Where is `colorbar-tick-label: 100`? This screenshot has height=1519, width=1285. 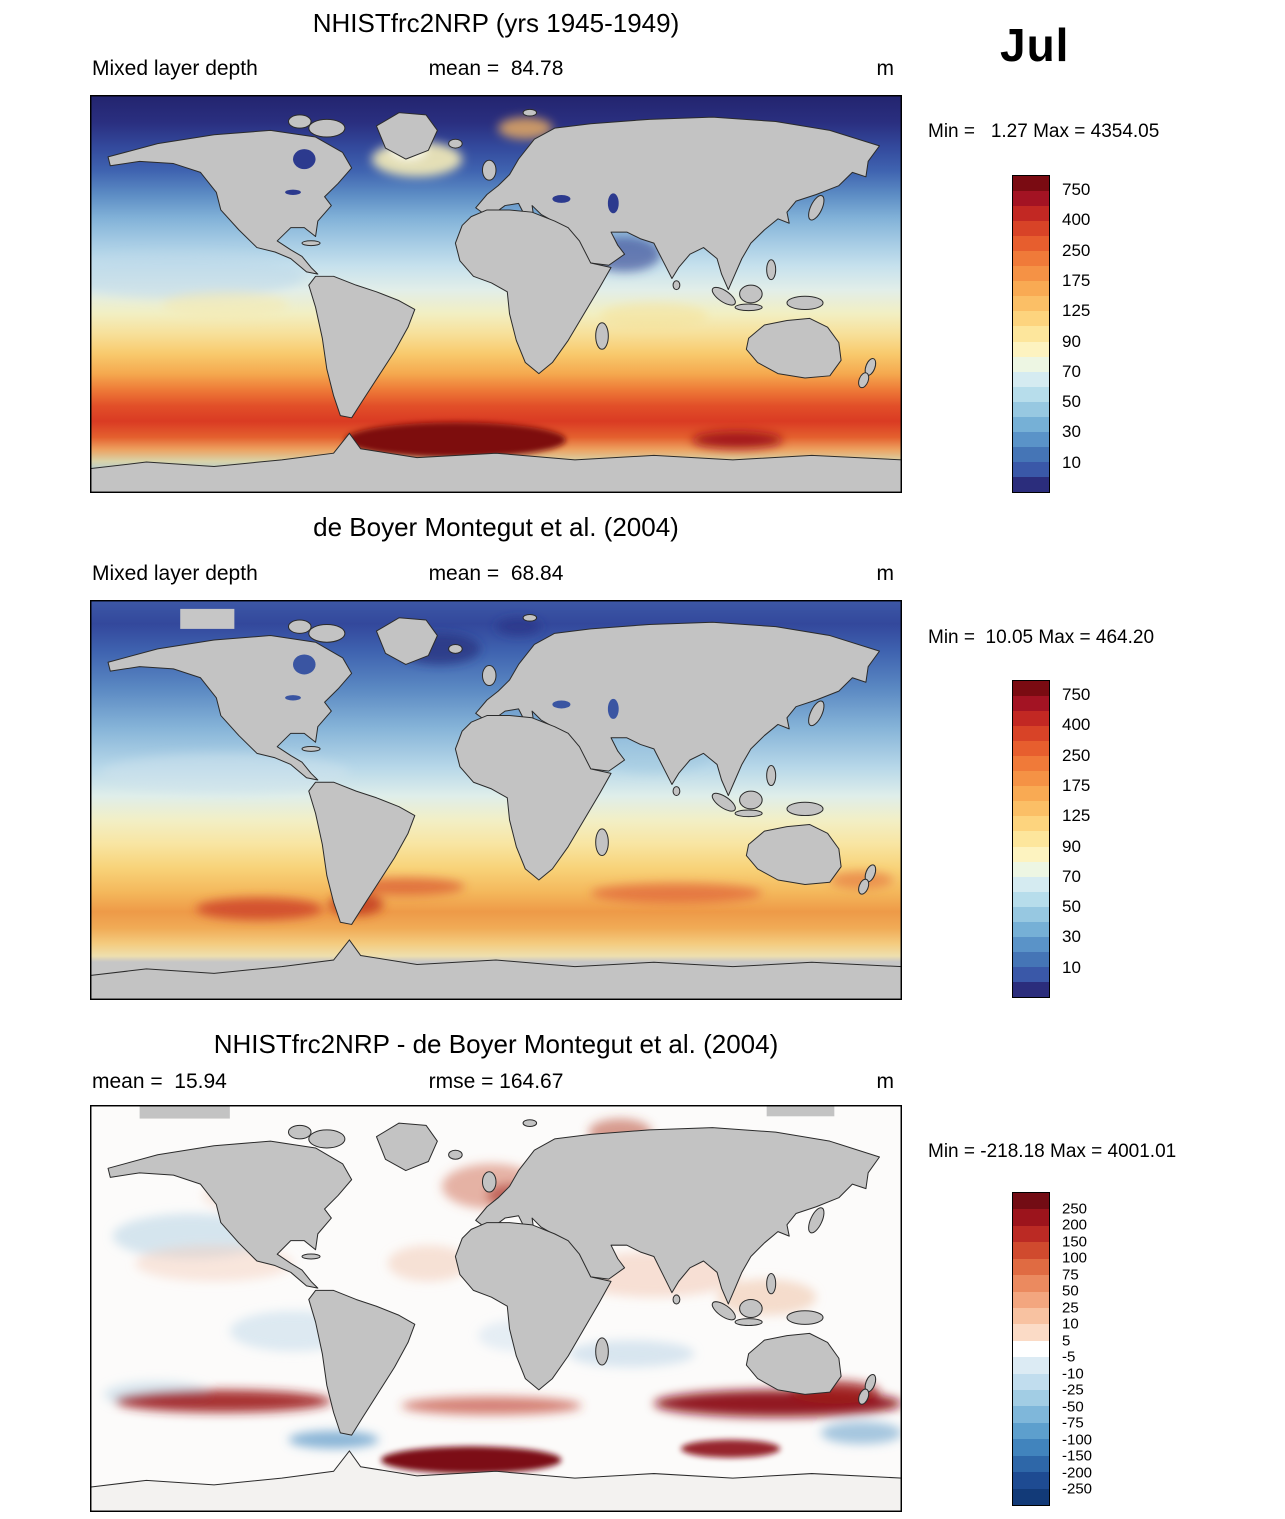
colorbar-tick-label: 100 is located at coordinates (1075, 1258).